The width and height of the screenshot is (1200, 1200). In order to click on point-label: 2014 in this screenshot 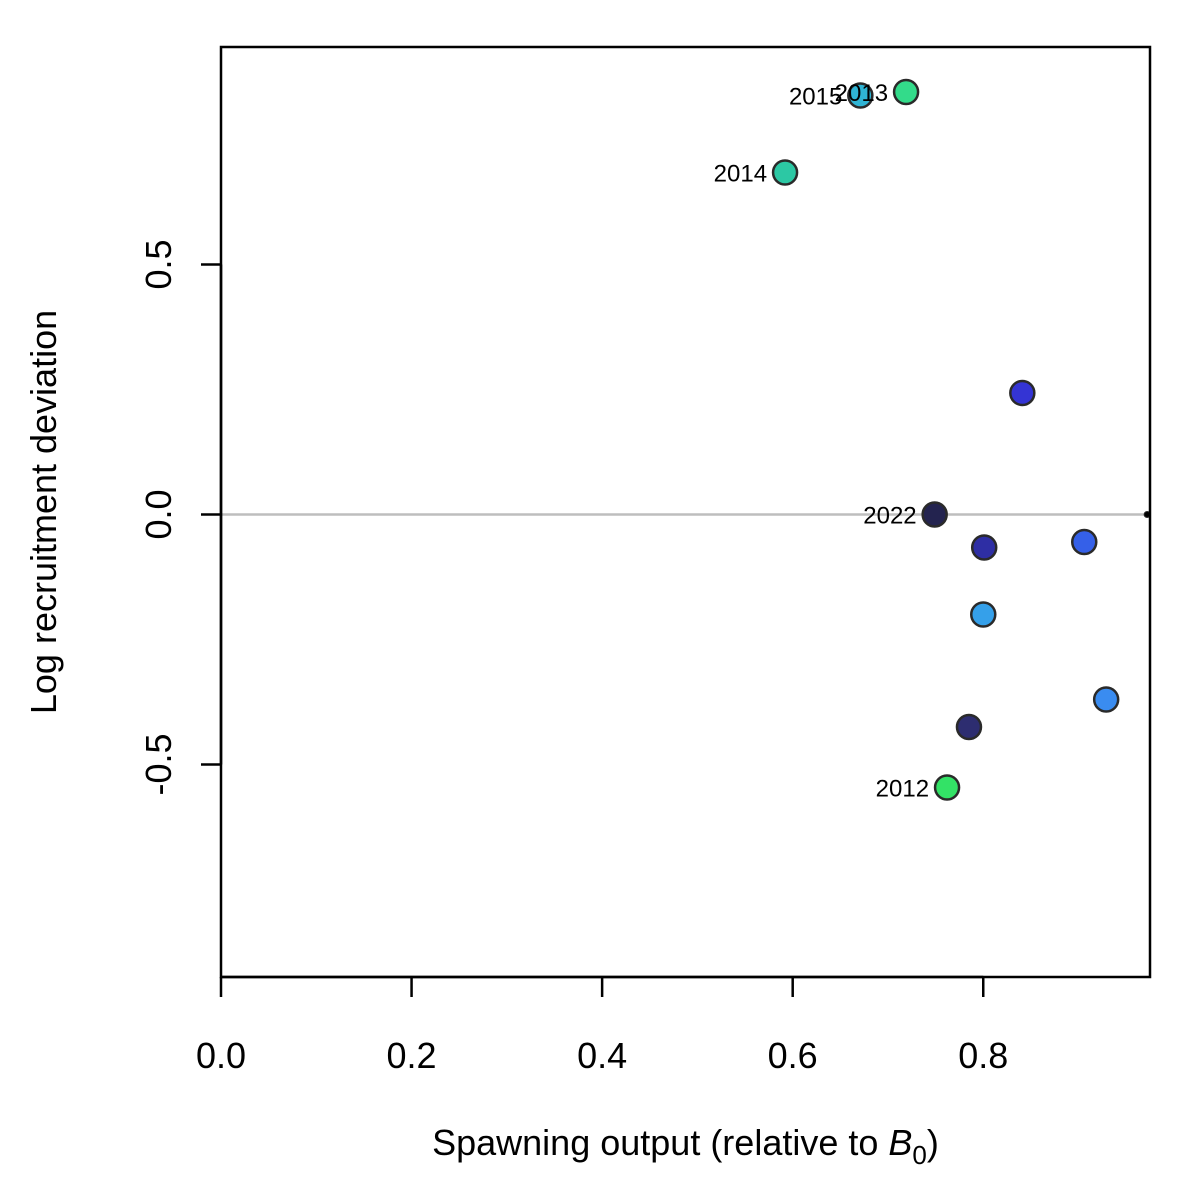, I will do `click(740, 174)`.